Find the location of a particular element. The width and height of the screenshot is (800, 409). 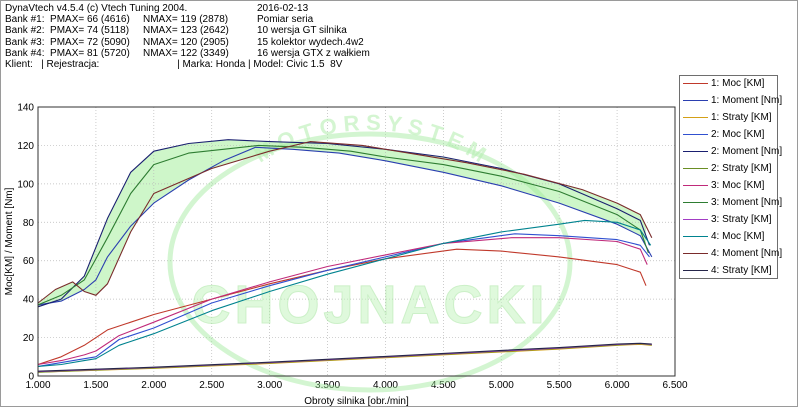

x-tick-label: 2.500 is located at coordinates (211, 385).